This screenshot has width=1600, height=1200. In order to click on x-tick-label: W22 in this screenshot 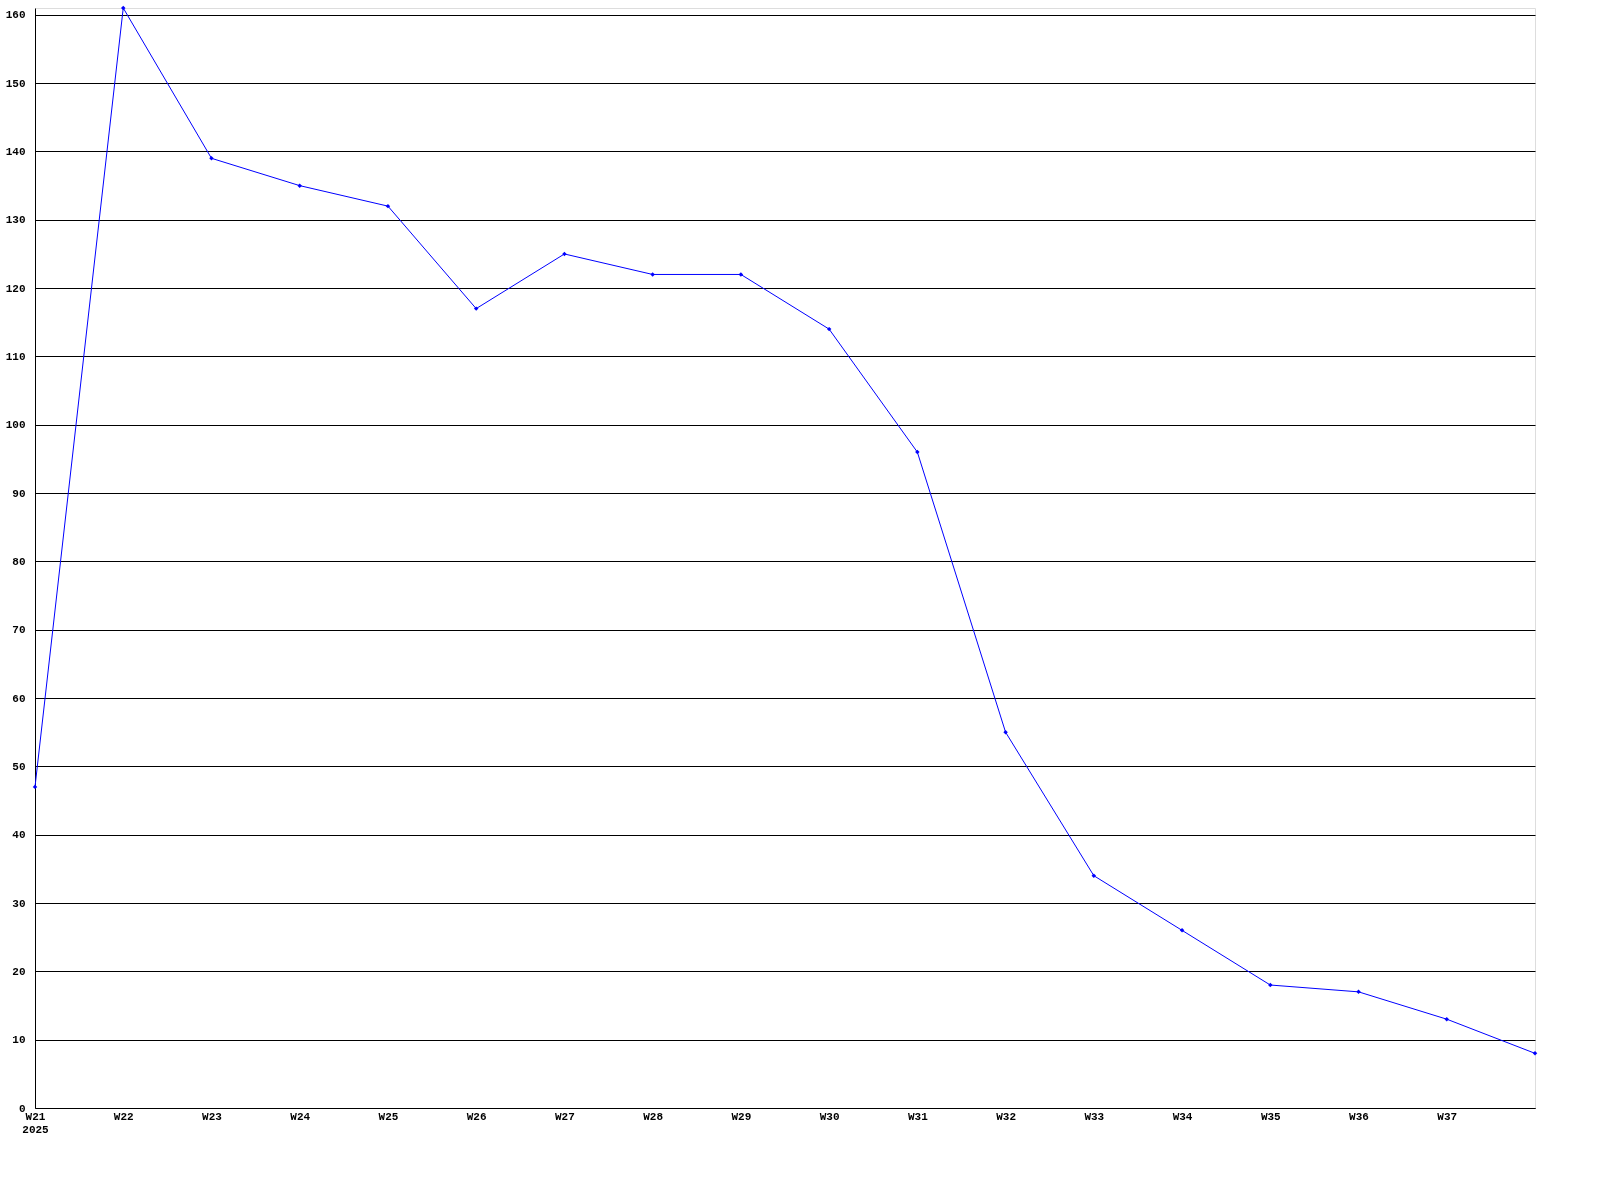, I will do `click(123, 1116)`.